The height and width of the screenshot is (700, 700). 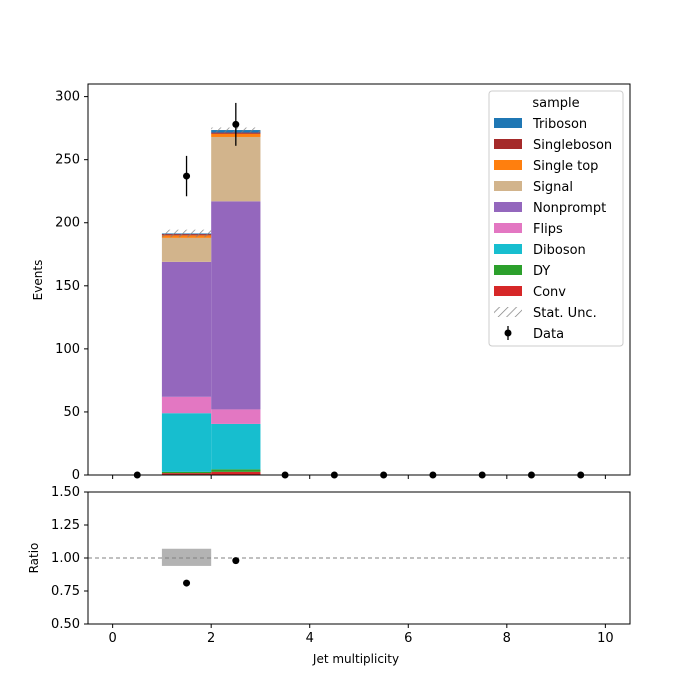 What do you see at coordinates (508, 165) in the screenshot?
I see `legend-swatch-single-top` at bounding box center [508, 165].